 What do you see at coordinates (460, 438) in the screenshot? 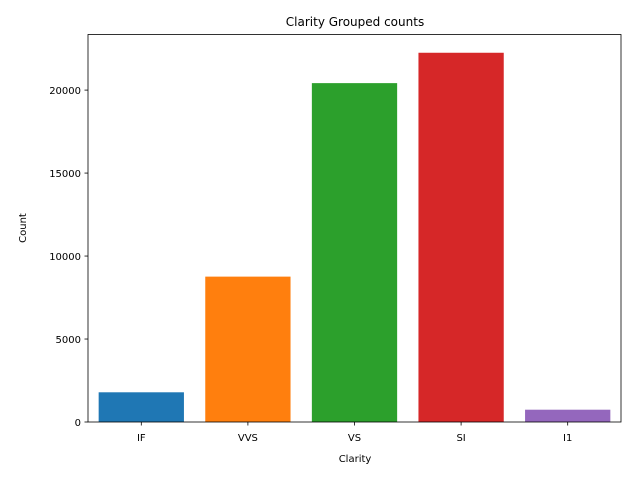
I see `x-tick-label: SI` at bounding box center [460, 438].